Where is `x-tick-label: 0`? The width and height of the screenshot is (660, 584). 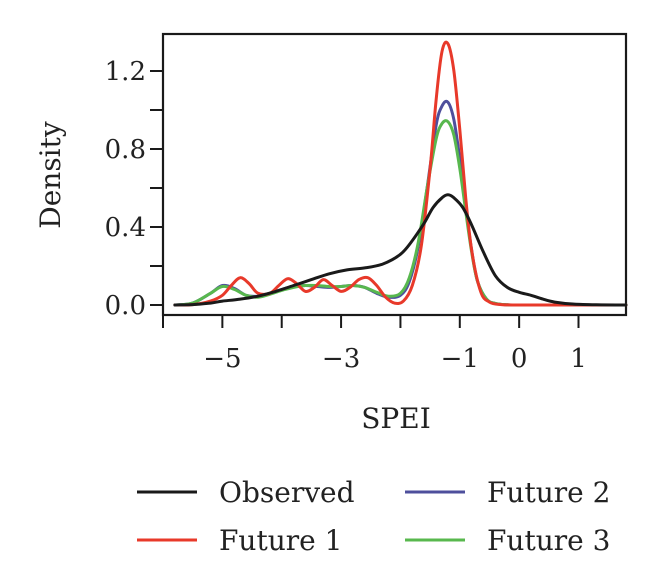 x-tick-label: 0 is located at coordinates (519, 359).